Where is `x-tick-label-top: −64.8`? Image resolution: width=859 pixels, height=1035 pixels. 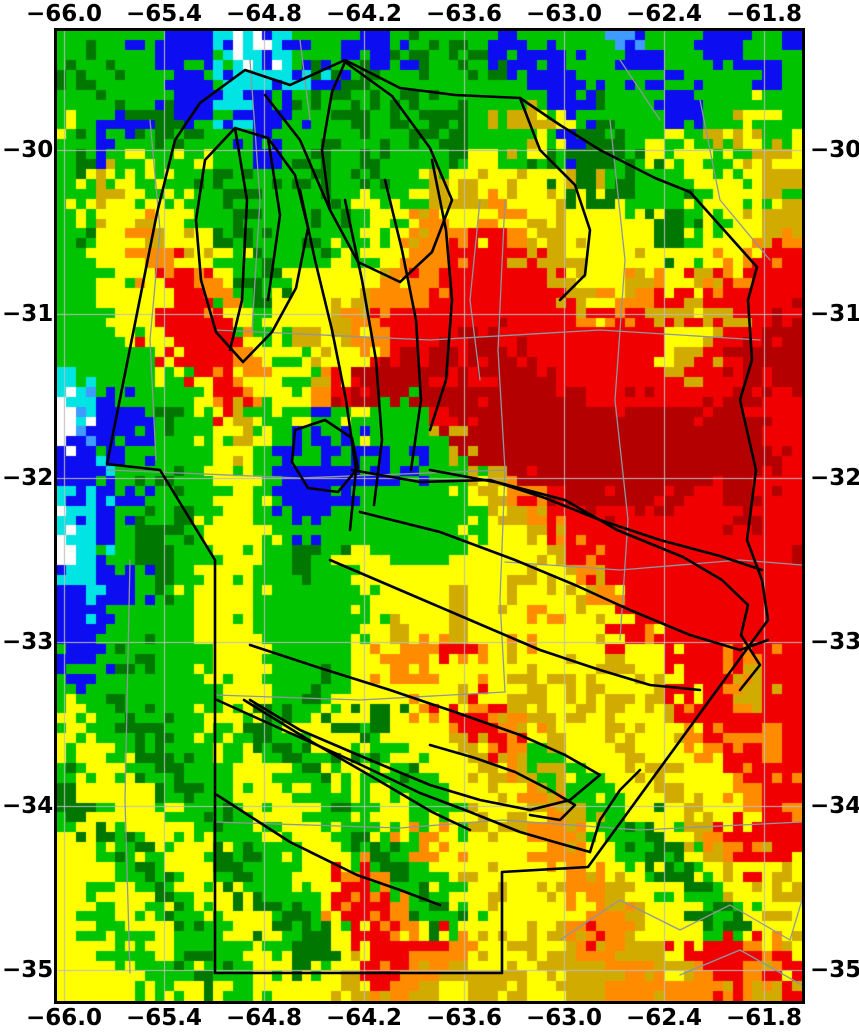
x-tick-label-top: −64.8 is located at coordinates (264, 14).